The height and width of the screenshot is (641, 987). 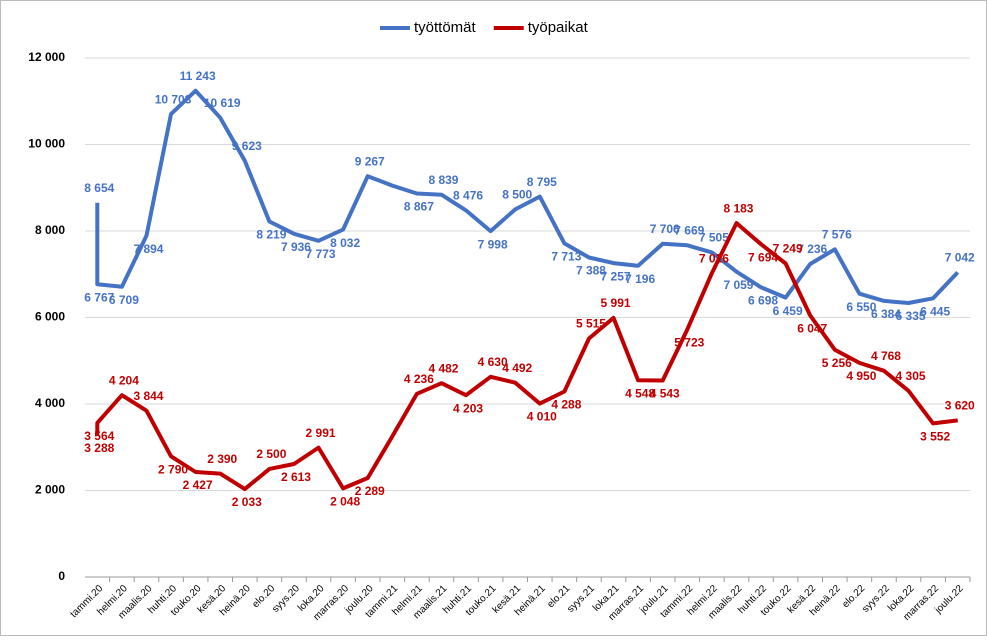 I want to click on data-label: 7 249, so click(x=788, y=249).